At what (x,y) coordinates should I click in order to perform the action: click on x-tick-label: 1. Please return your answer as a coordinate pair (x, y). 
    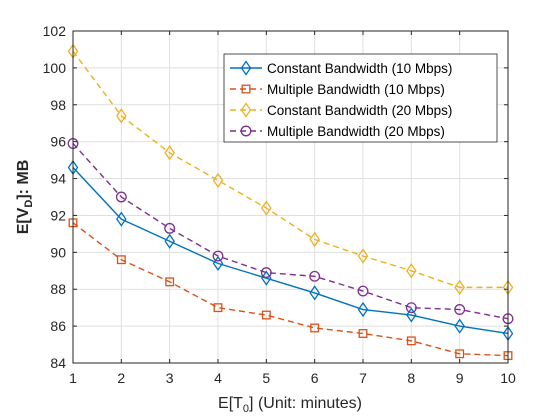
    Looking at the image, I should click on (73, 378).